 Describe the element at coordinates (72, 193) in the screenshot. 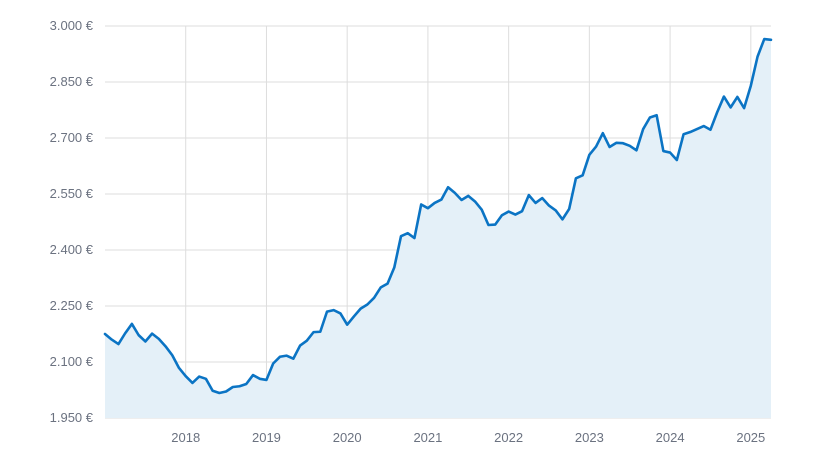

I see `y-tick-label: 2.550 €` at that location.